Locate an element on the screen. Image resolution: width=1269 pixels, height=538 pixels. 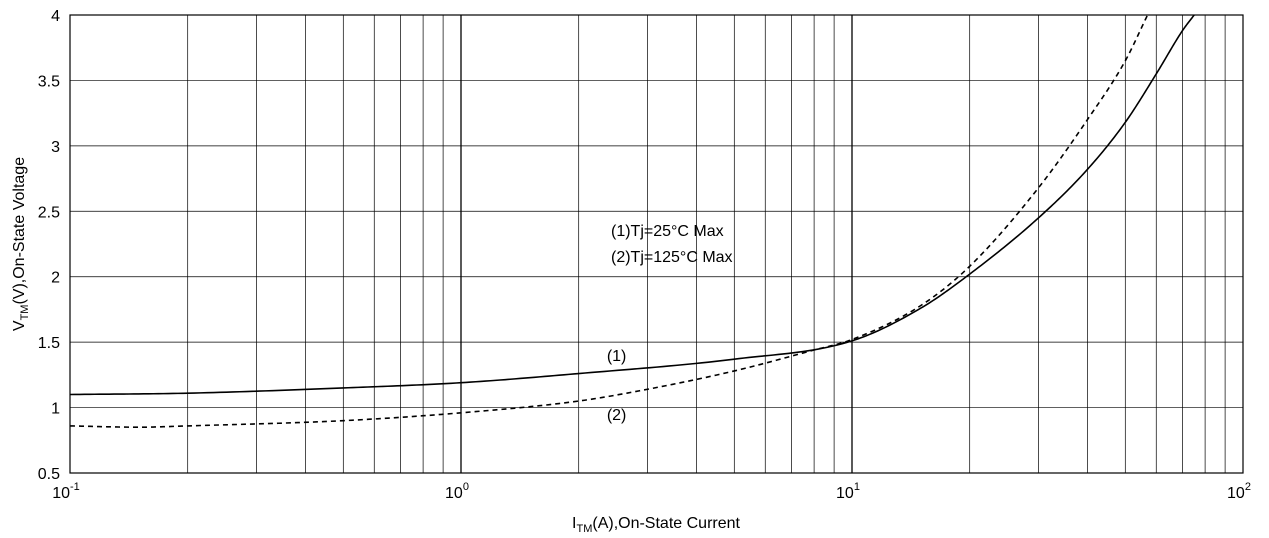
x-tick-label: 10⁻¹ is located at coordinates (66, 491).